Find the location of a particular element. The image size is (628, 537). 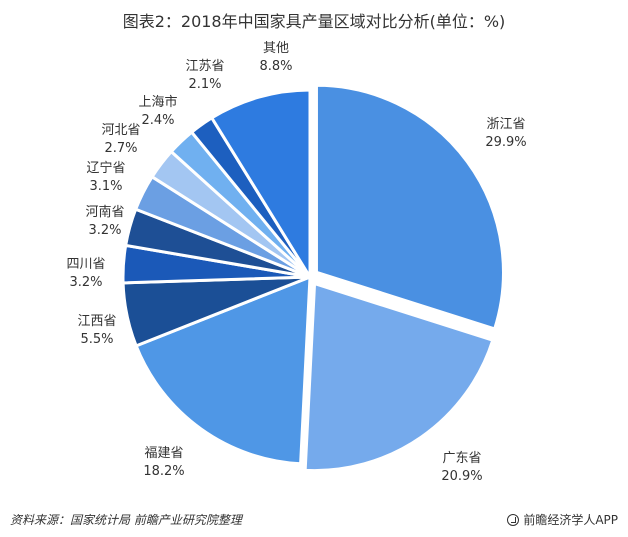

slice-value-label: 2.4% is located at coordinates (157, 120).